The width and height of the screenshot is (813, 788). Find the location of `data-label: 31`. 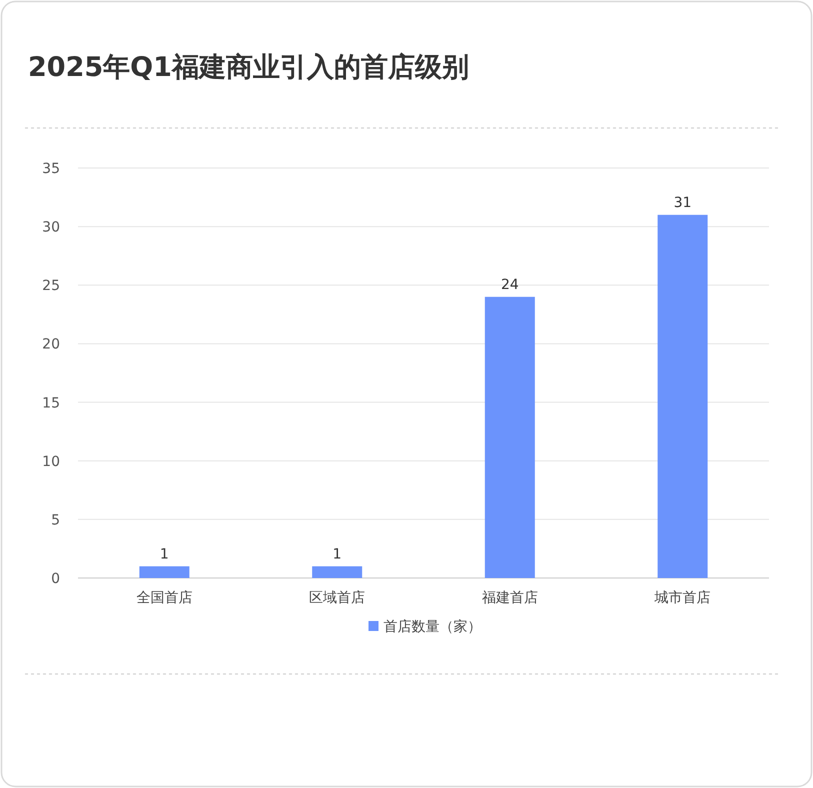

data-label: 31 is located at coordinates (683, 202).